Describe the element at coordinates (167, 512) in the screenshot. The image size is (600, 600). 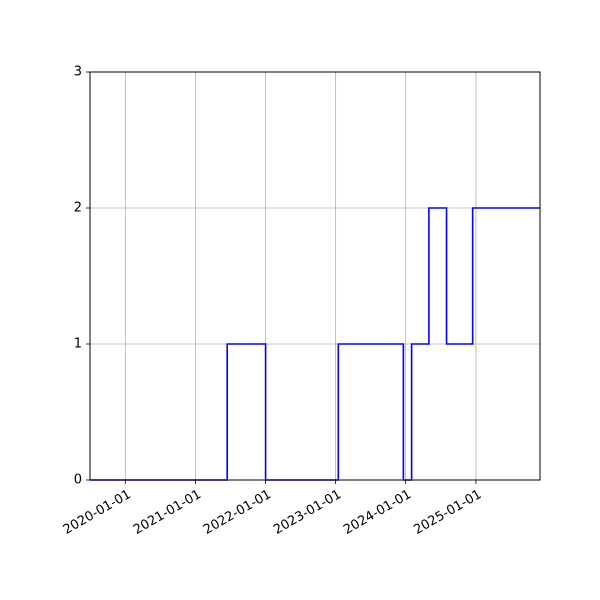
I see `x-tick-label: 2021-01-01` at that location.